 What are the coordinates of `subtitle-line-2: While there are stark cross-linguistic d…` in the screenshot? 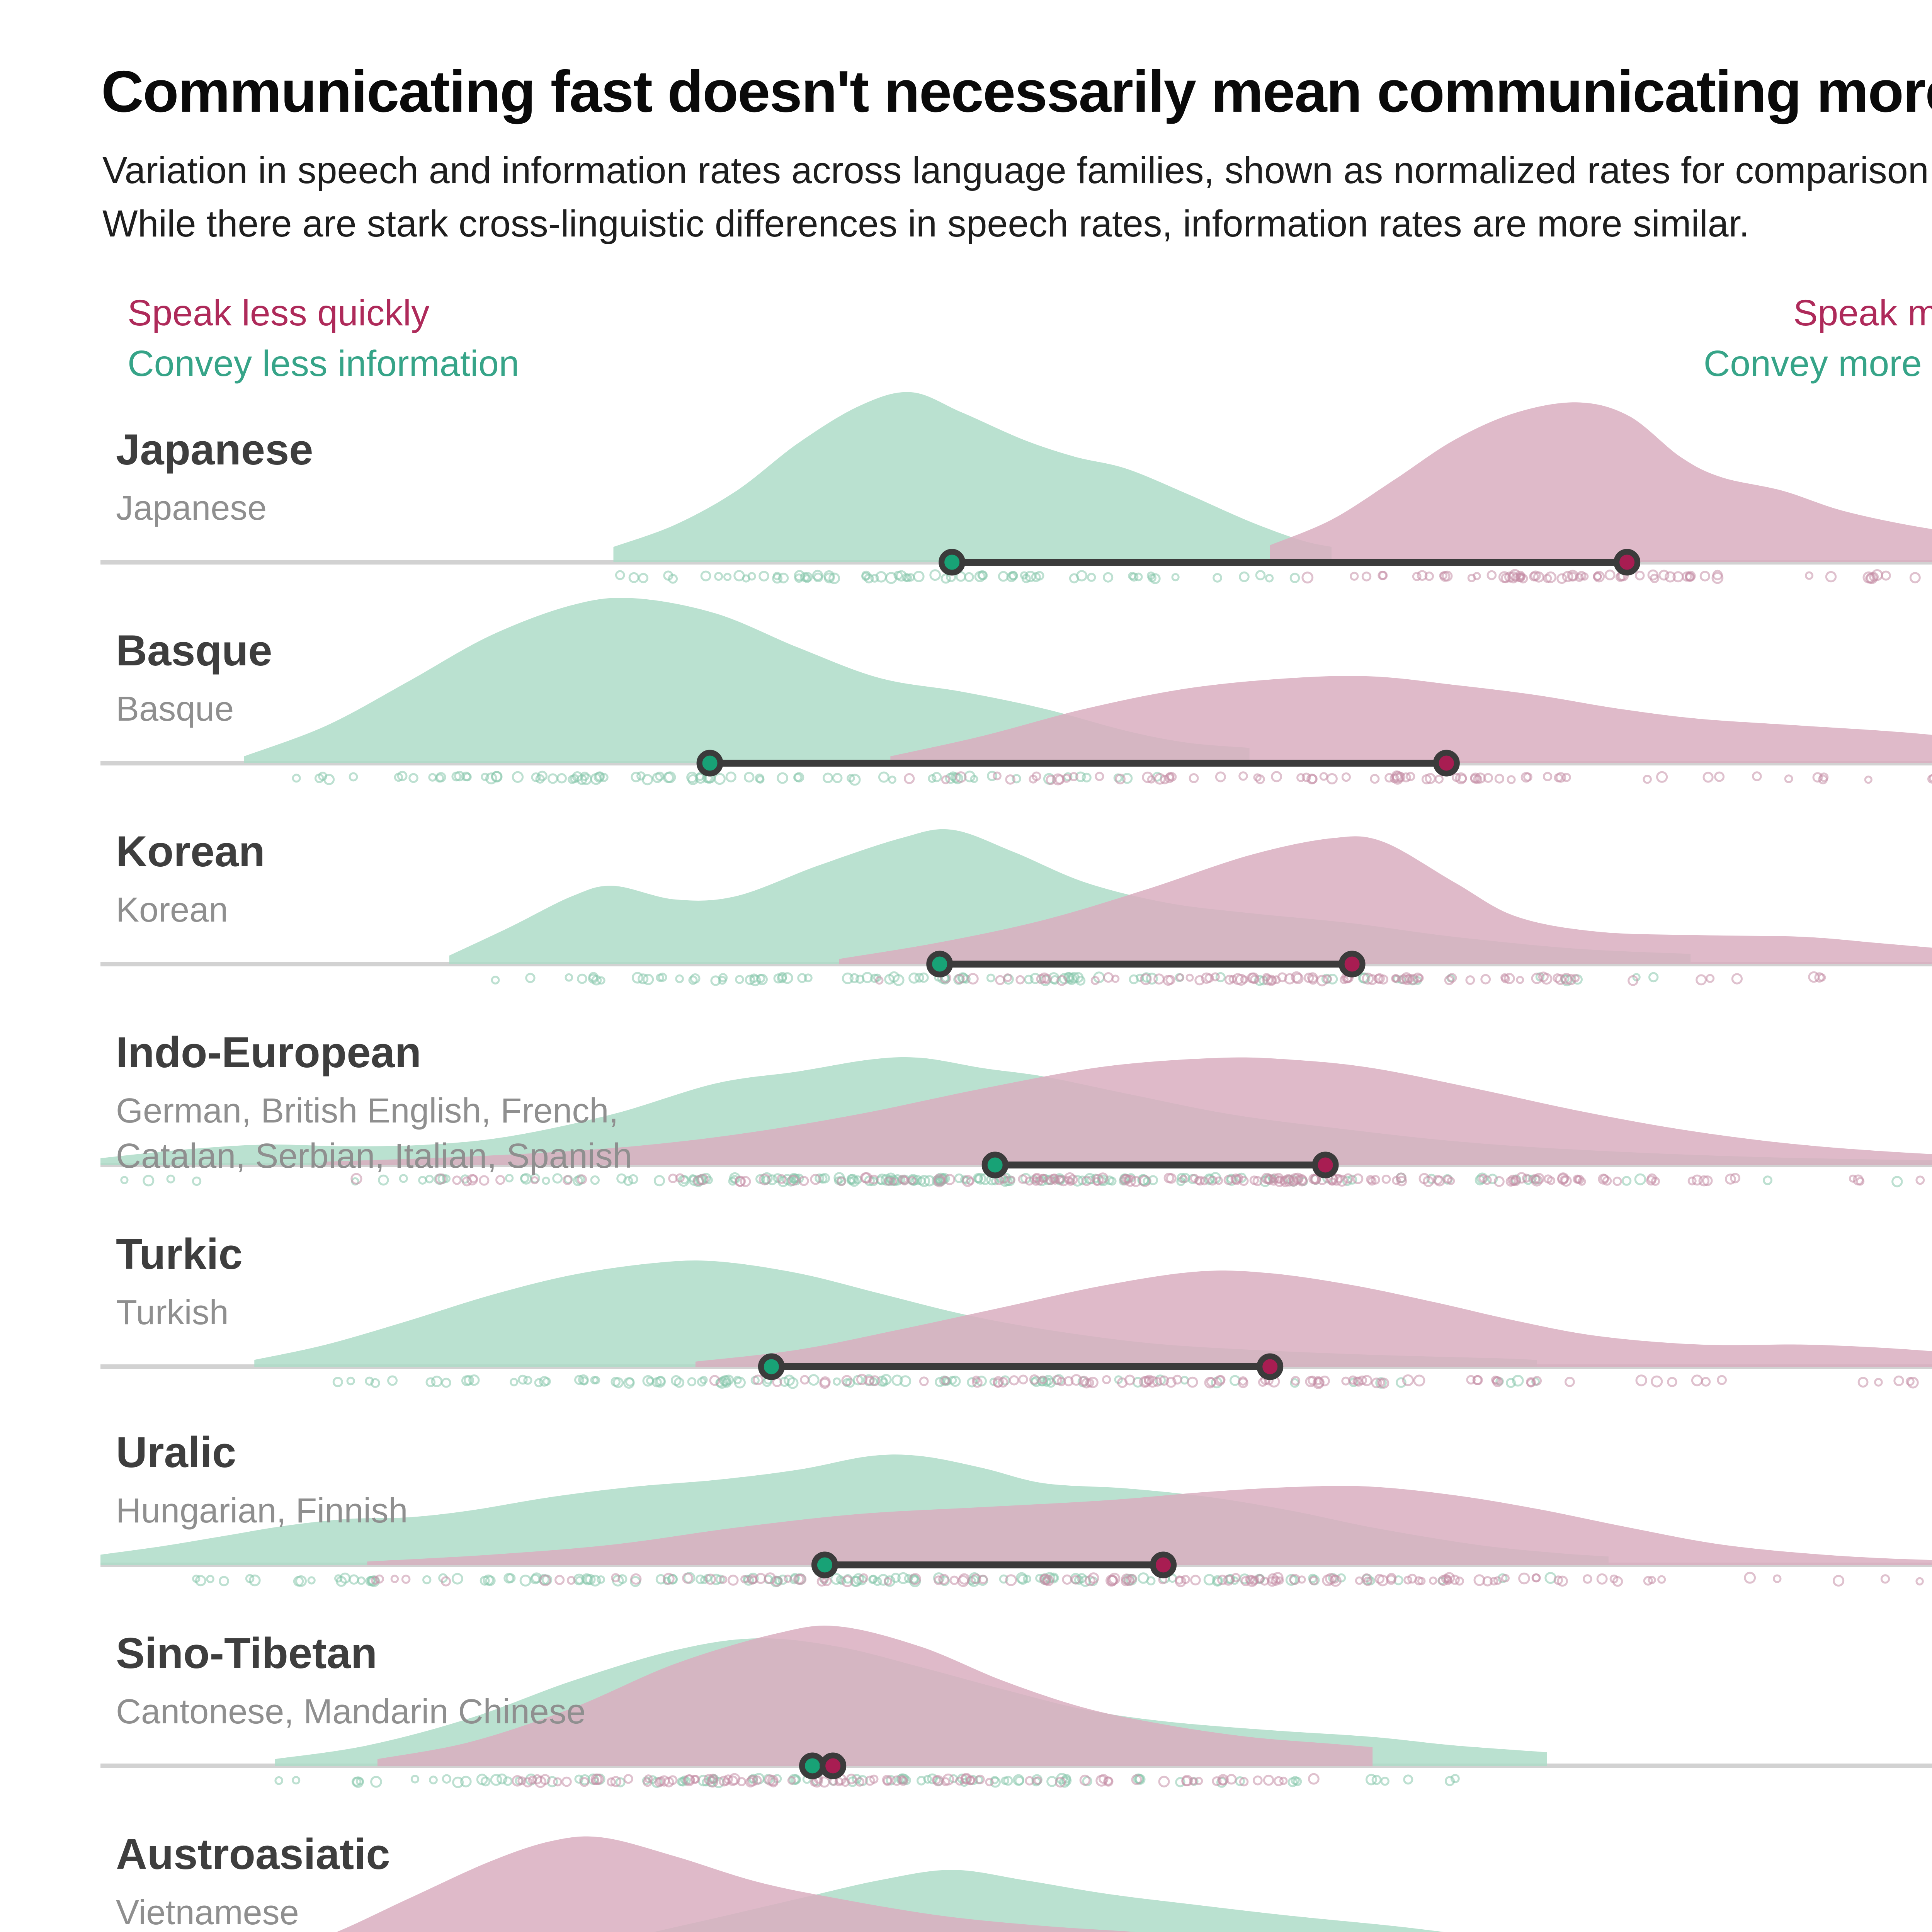 It's located at (926, 223).